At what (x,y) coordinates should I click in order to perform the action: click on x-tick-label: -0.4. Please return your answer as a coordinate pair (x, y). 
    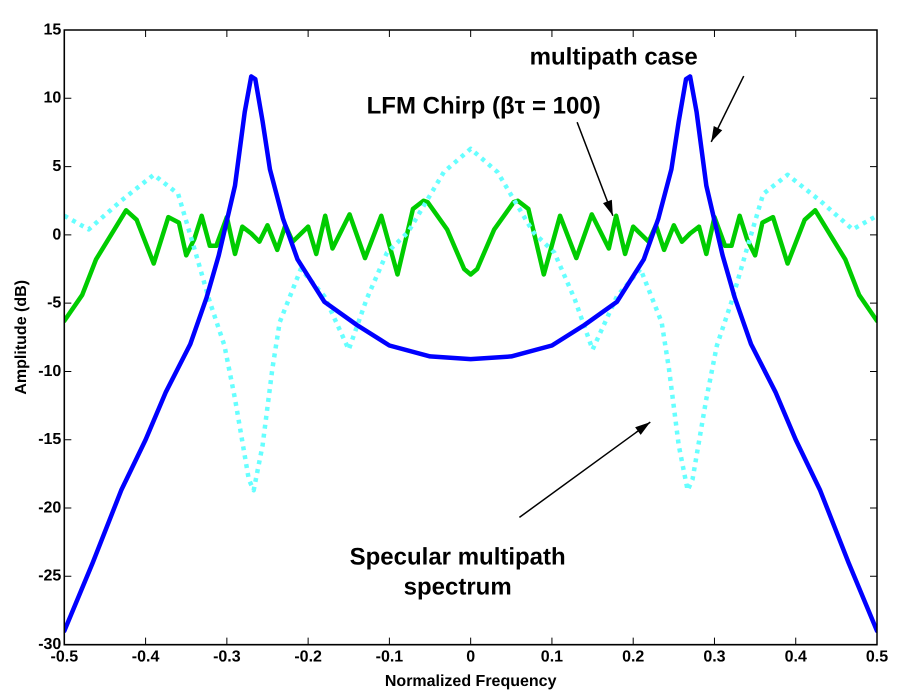
    Looking at the image, I should click on (146, 657).